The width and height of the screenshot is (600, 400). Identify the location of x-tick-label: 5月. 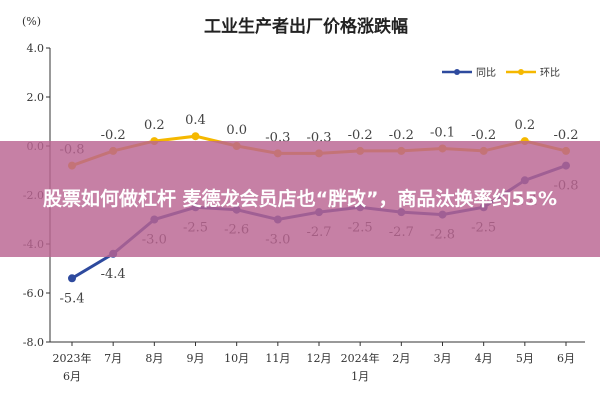
(525, 358).